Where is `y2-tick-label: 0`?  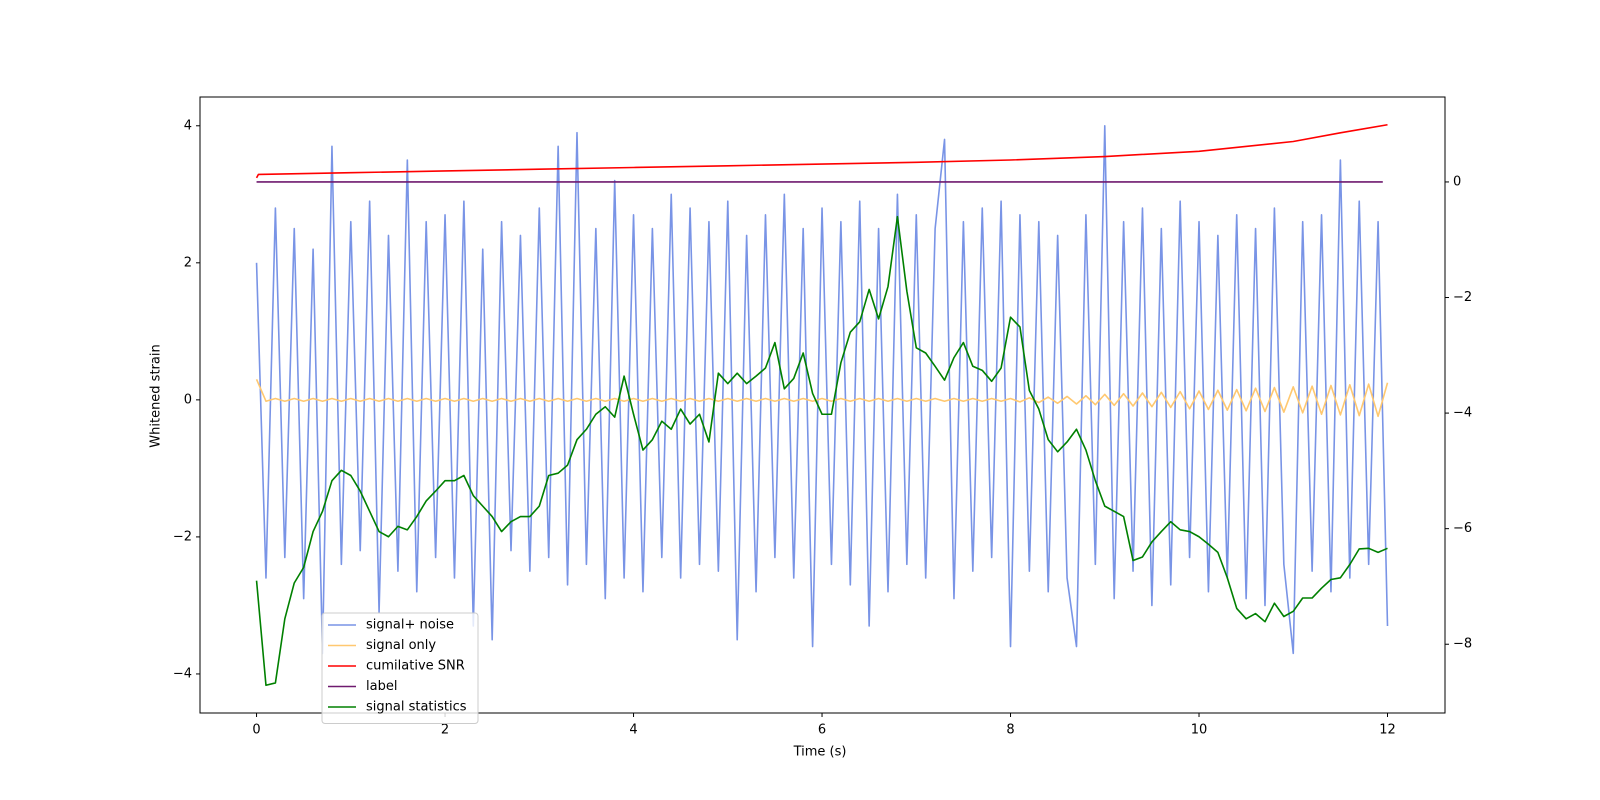
y2-tick-label: 0 is located at coordinates (1457, 181).